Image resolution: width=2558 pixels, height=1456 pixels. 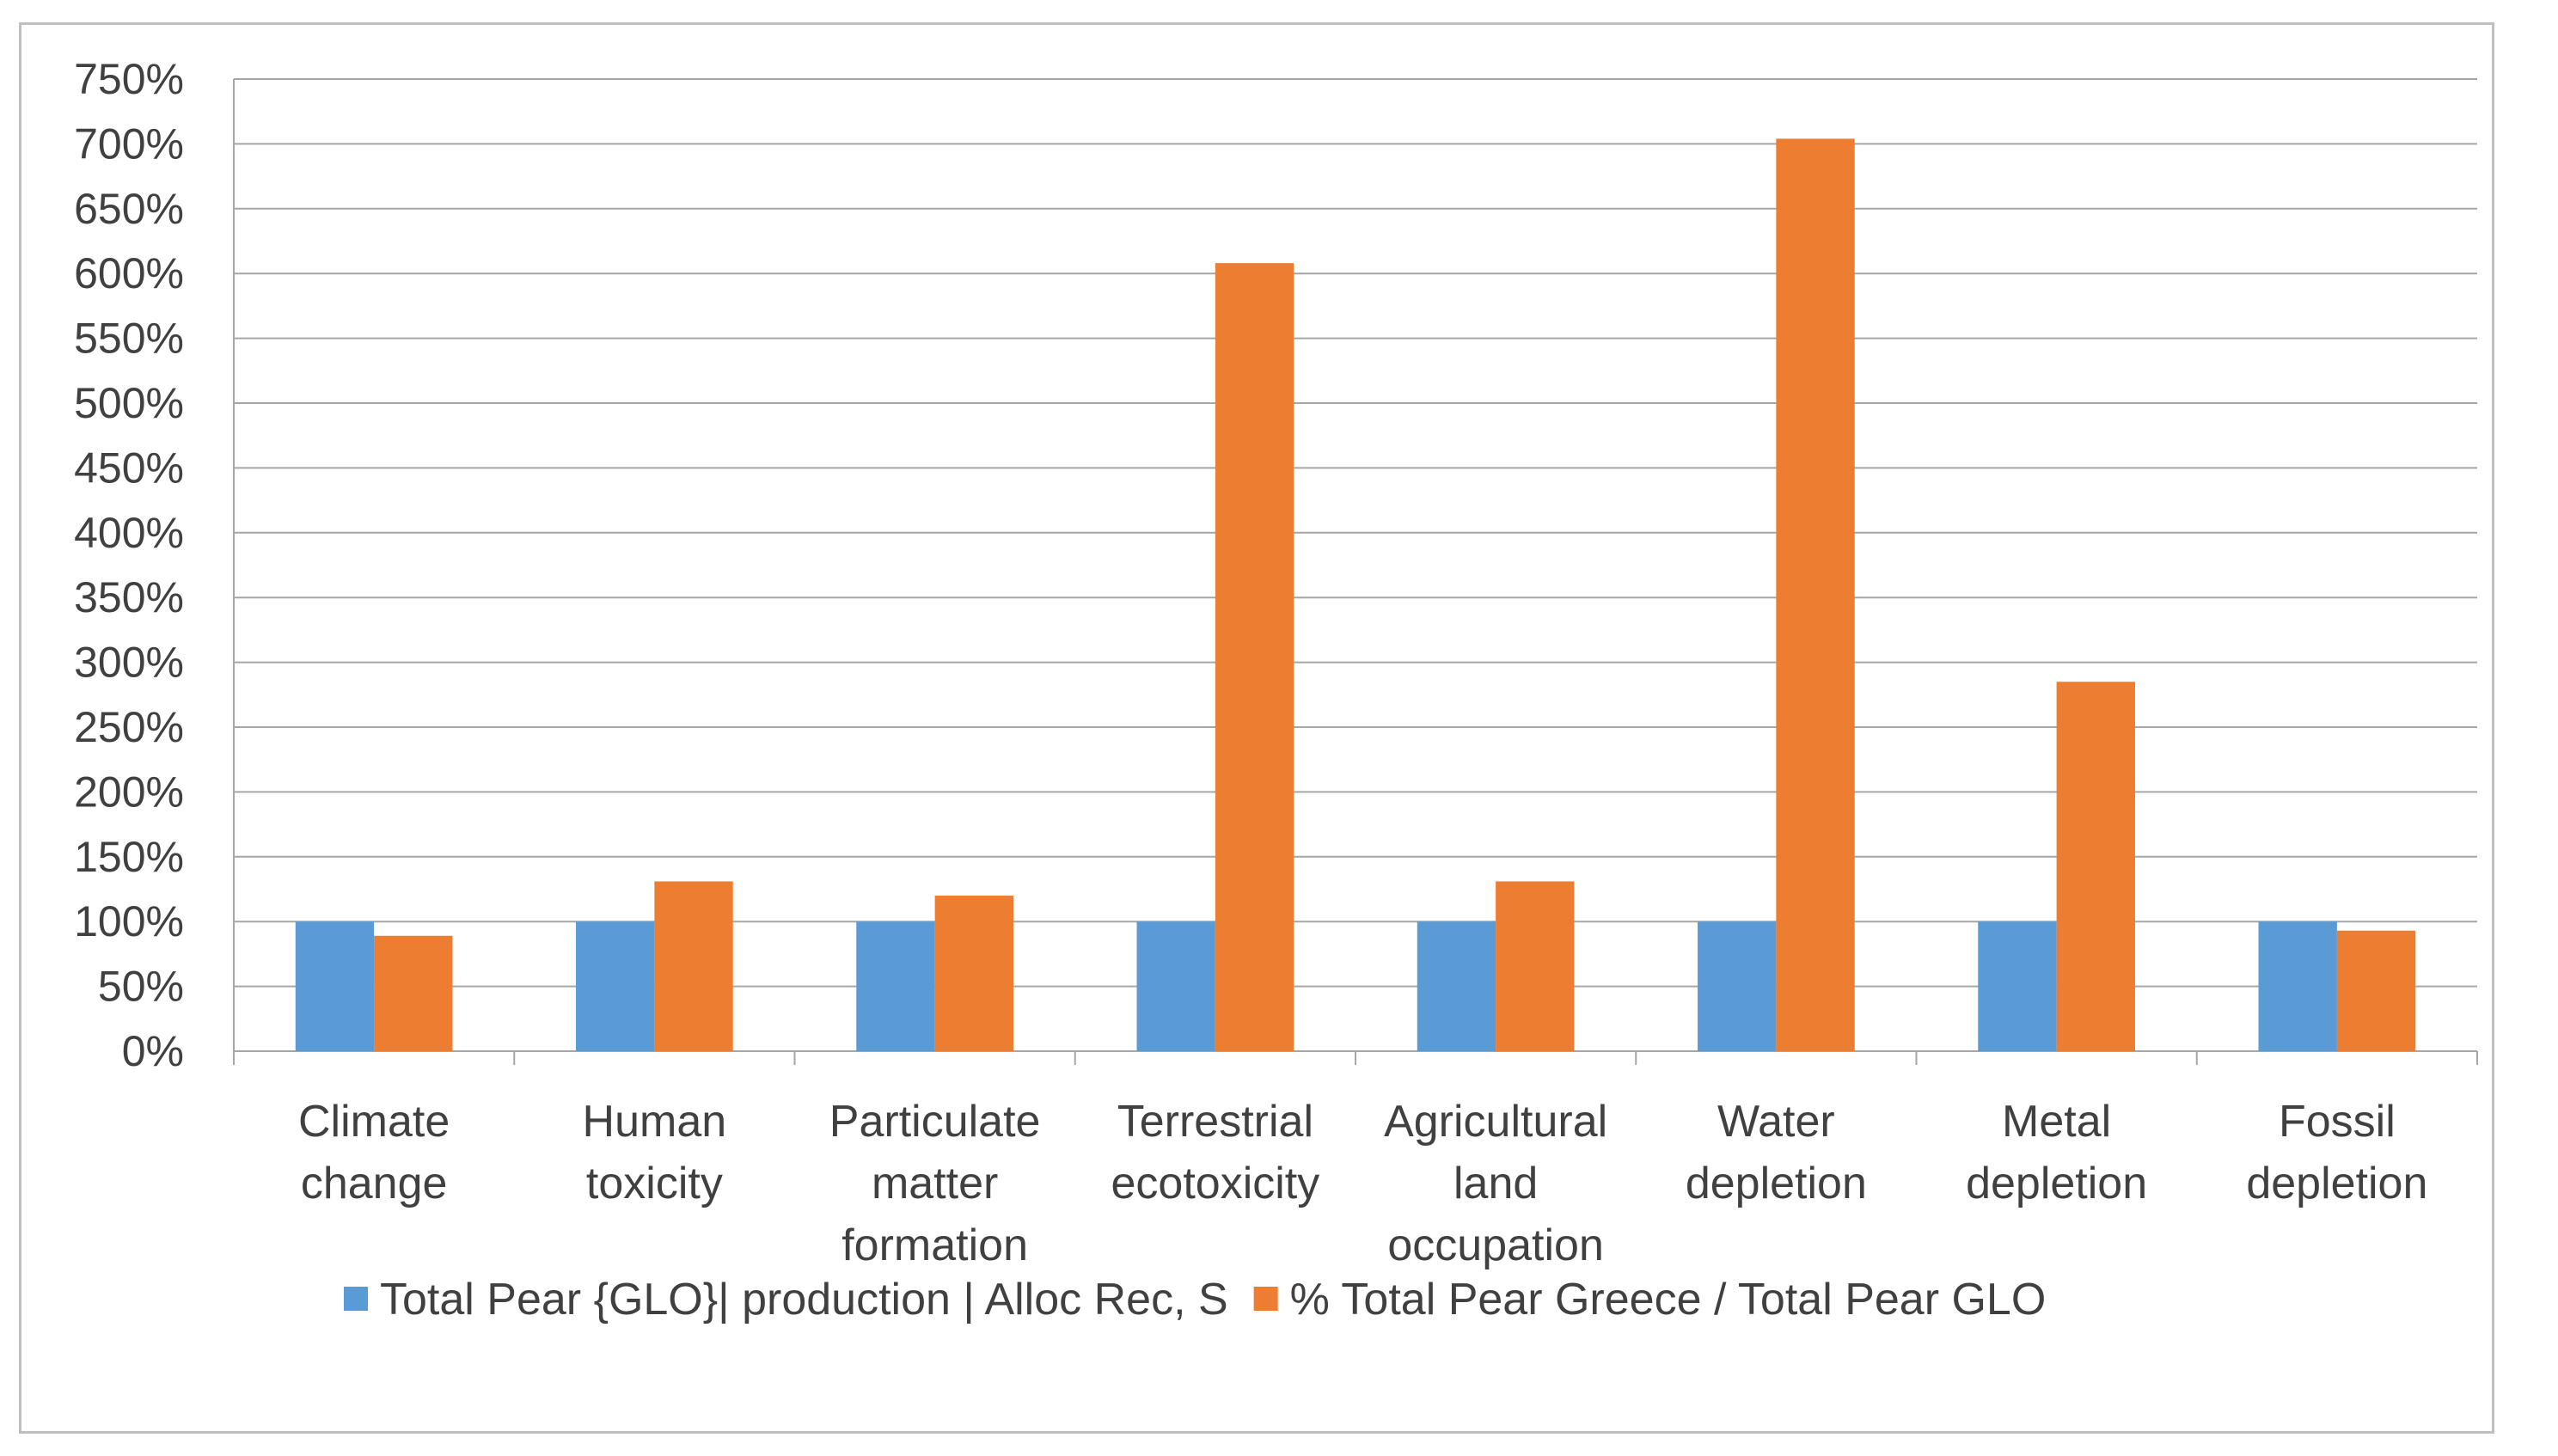 What do you see at coordinates (1215, 1184) in the screenshot?
I see `x-category-label: ecotoxicity` at bounding box center [1215, 1184].